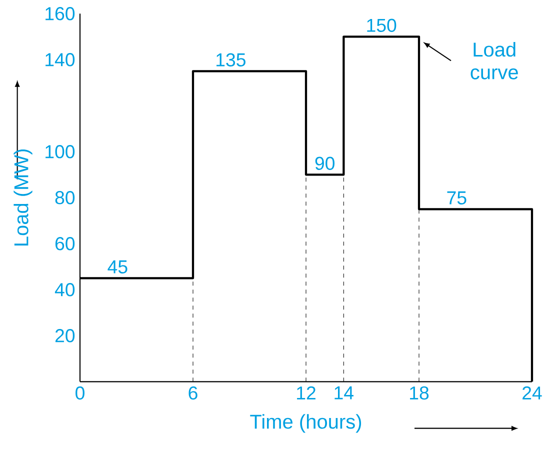 The height and width of the screenshot is (451, 554). Describe the element at coordinates (60, 13) in the screenshot. I see `y-tick-label: 160` at that location.